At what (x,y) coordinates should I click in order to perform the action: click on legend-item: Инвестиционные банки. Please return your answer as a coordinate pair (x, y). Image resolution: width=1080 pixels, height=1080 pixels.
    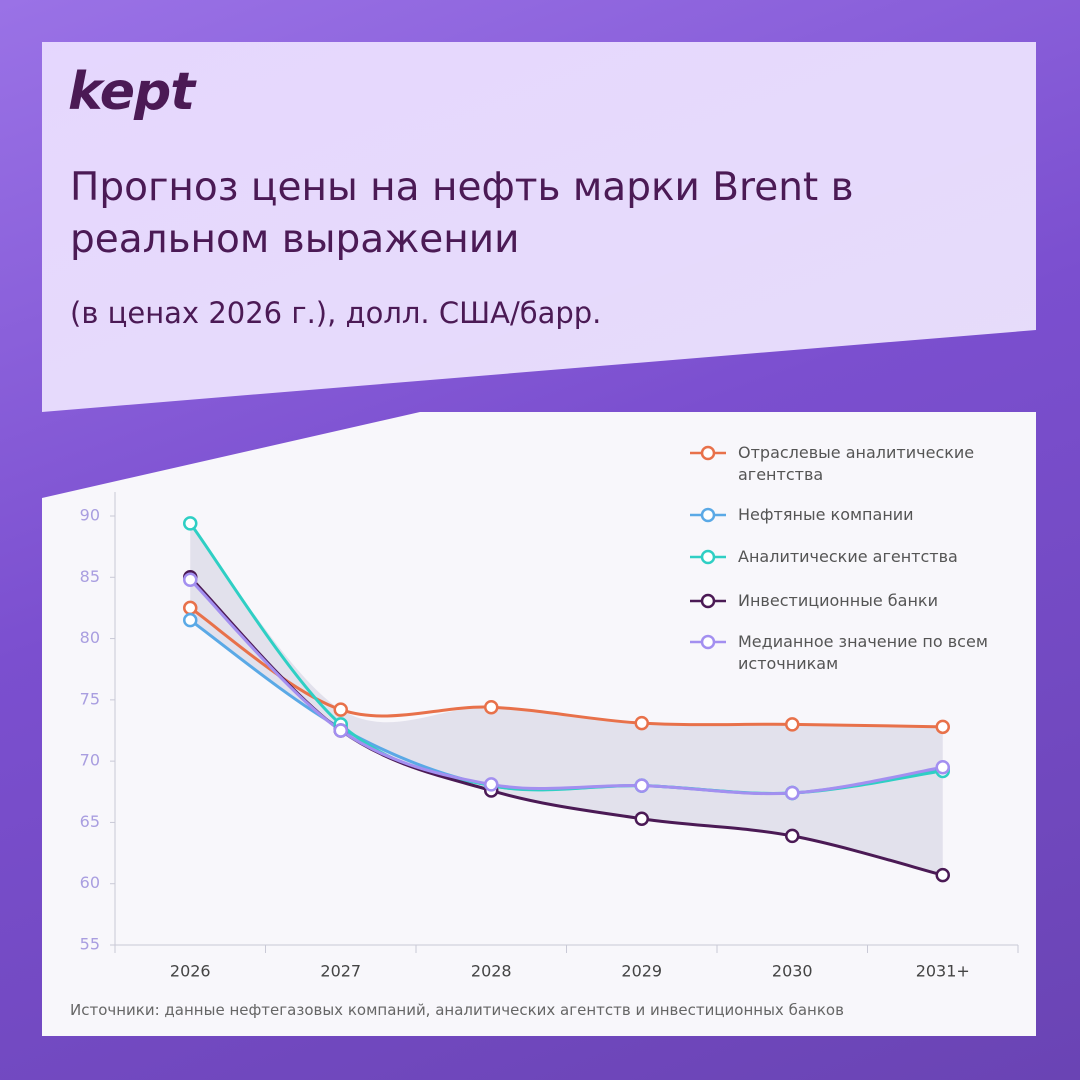
    Looking at the image, I should click on (840, 602).